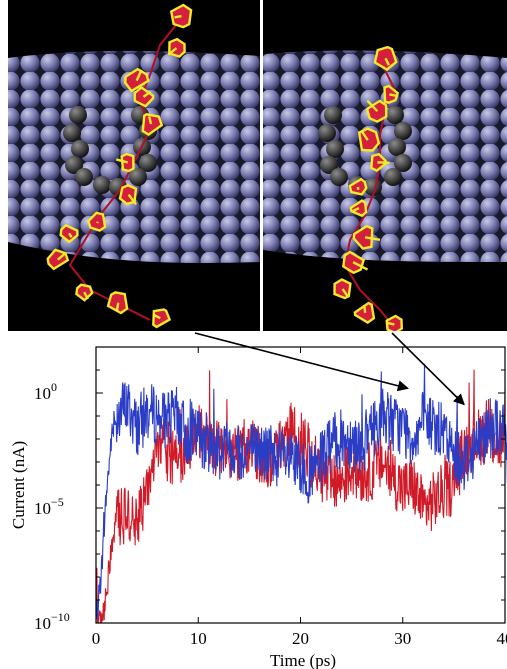  I want to click on x-tick-label: 0, so click(96, 638).